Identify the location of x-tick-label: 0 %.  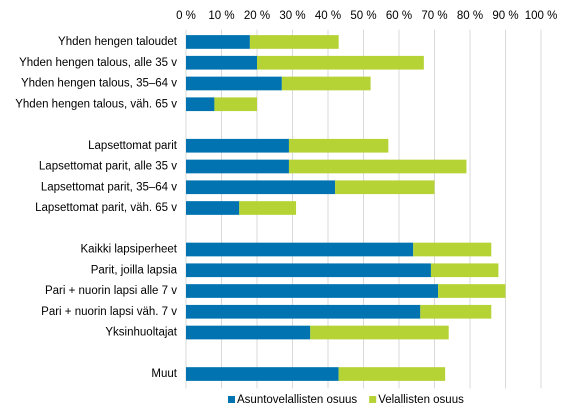
(186, 16).